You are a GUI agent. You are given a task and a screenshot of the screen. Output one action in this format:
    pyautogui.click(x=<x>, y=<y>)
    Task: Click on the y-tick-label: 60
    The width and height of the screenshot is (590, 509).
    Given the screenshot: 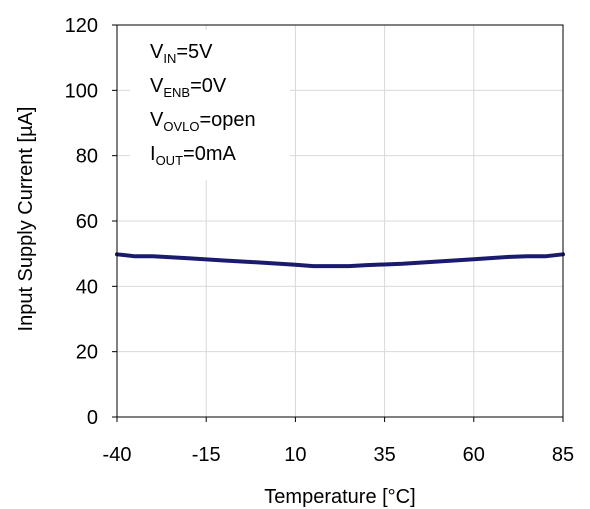 What is the action you would take?
    pyautogui.click(x=87, y=222)
    